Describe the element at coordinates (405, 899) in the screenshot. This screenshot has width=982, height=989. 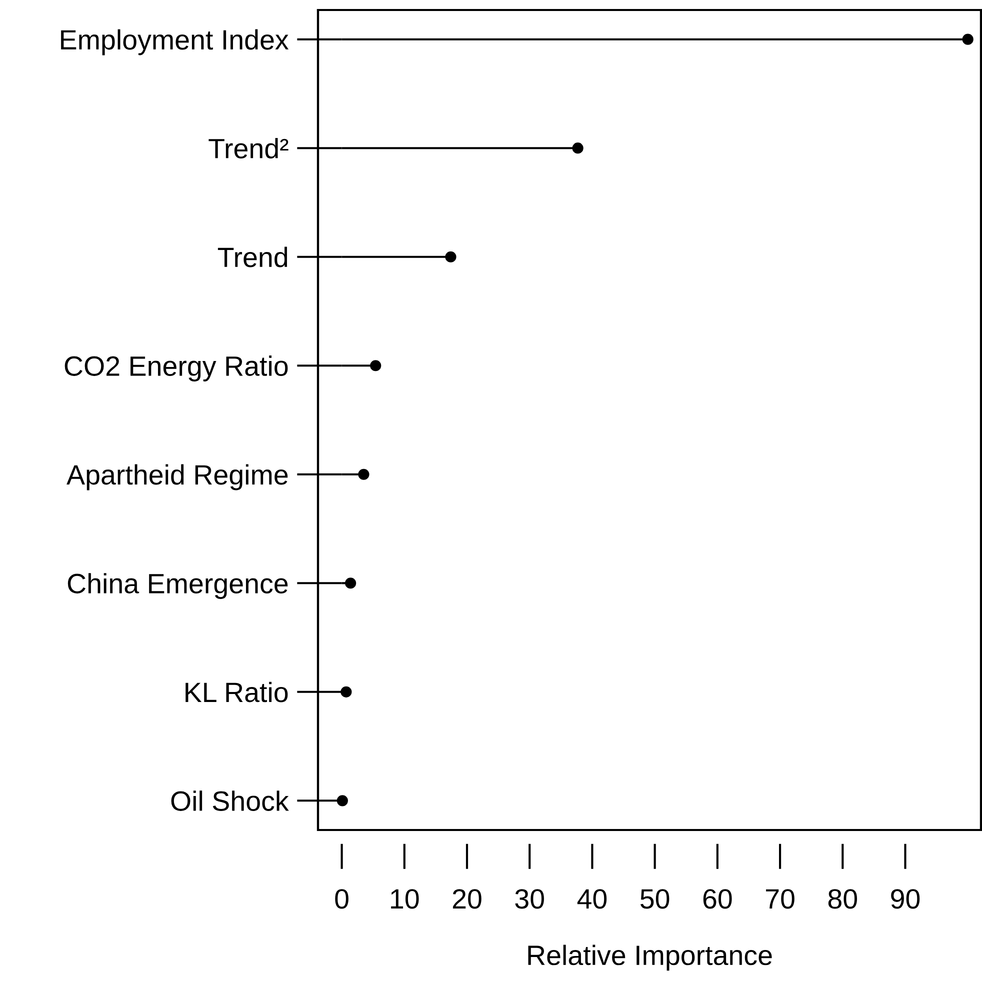
I see `x-tick-label: 10` at that location.